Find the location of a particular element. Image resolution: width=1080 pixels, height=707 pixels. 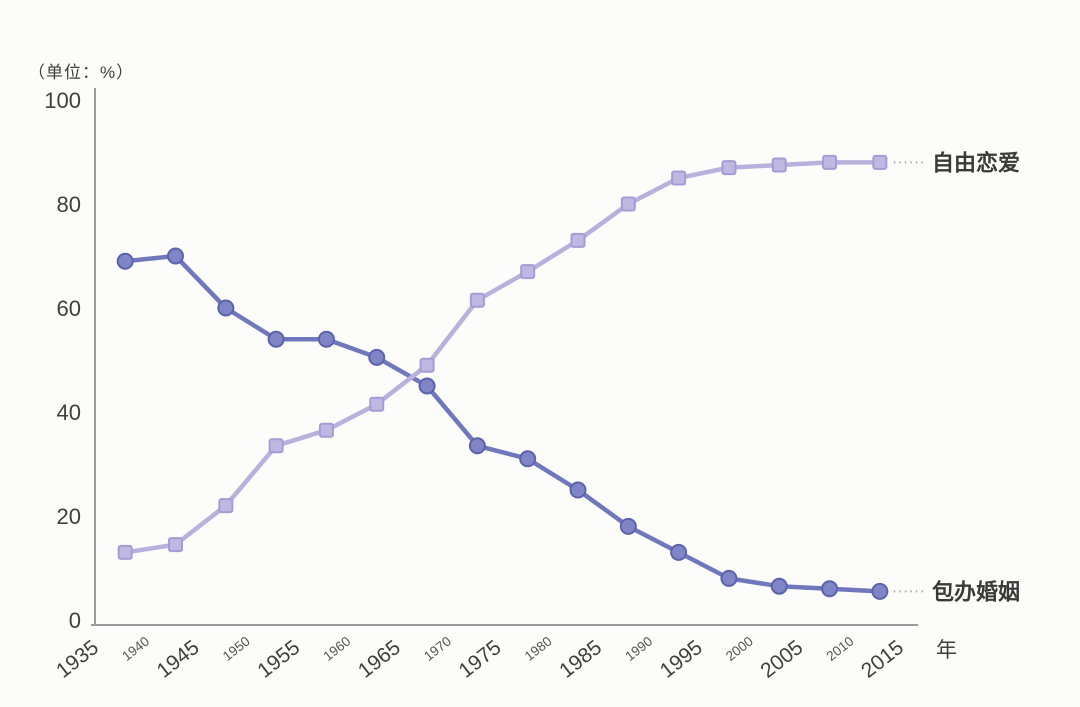

y-tick-label: 80 is located at coordinates (69, 204).